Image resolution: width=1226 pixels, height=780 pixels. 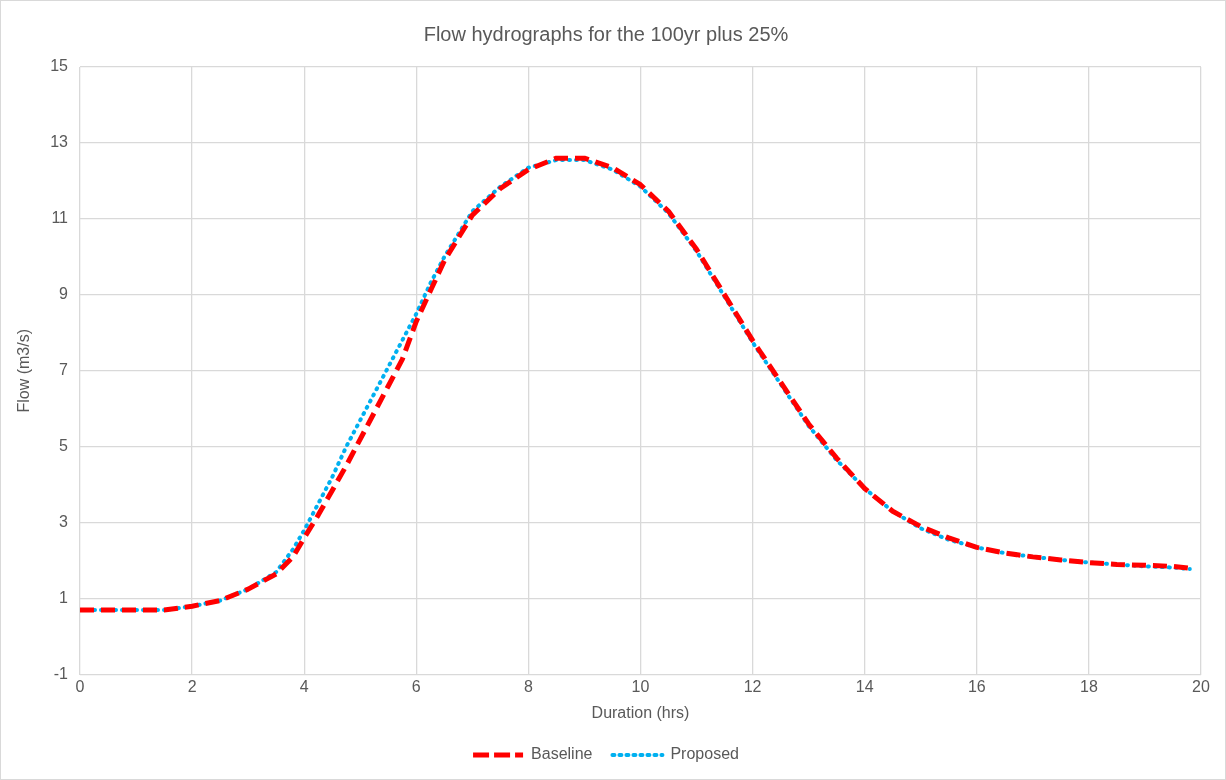 What do you see at coordinates (976, 686) in the screenshot?
I see `x-tick-label: 16` at bounding box center [976, 686].